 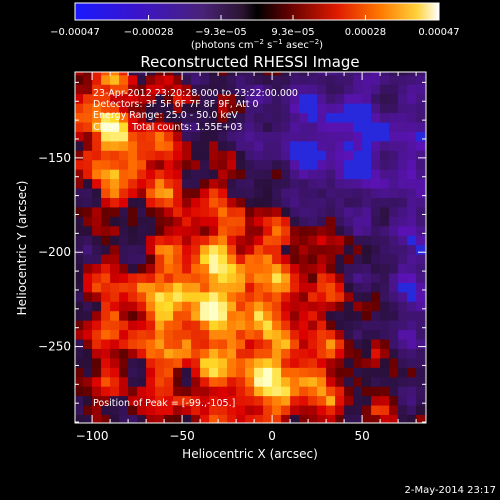 What do you see at coordinates (54, 252) in the screenshot?
I see `y-axis-tick-labels: −150−200−250` at bounding box center [54, 252].